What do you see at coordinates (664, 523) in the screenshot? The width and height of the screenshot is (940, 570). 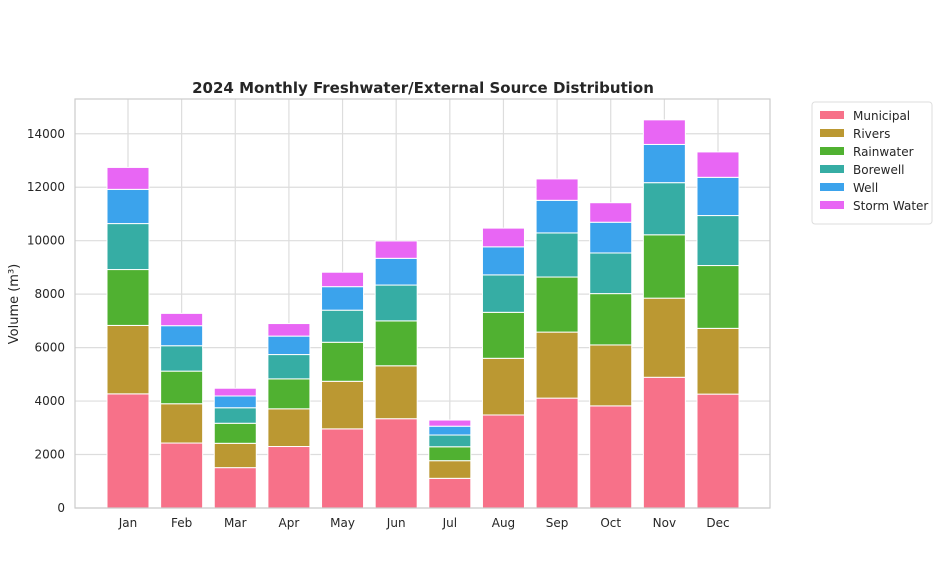 I see `x-tick-label: Nov` at bounding box center [664, 523].